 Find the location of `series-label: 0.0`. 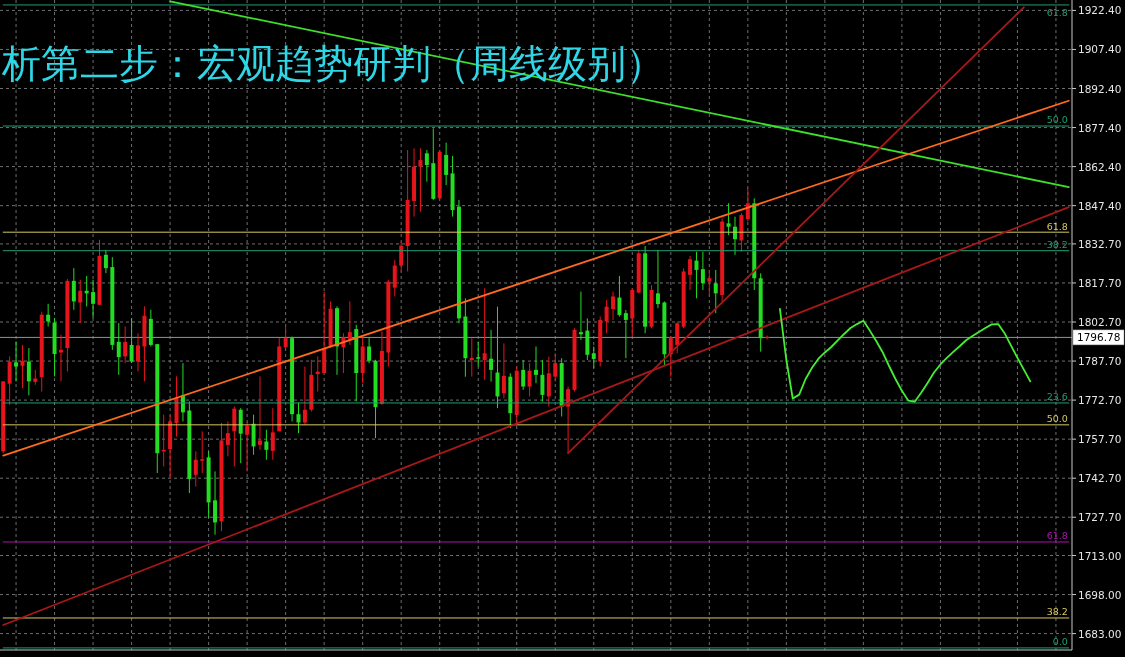

series-label: 0.0 is located at coordinates (1060, 642).